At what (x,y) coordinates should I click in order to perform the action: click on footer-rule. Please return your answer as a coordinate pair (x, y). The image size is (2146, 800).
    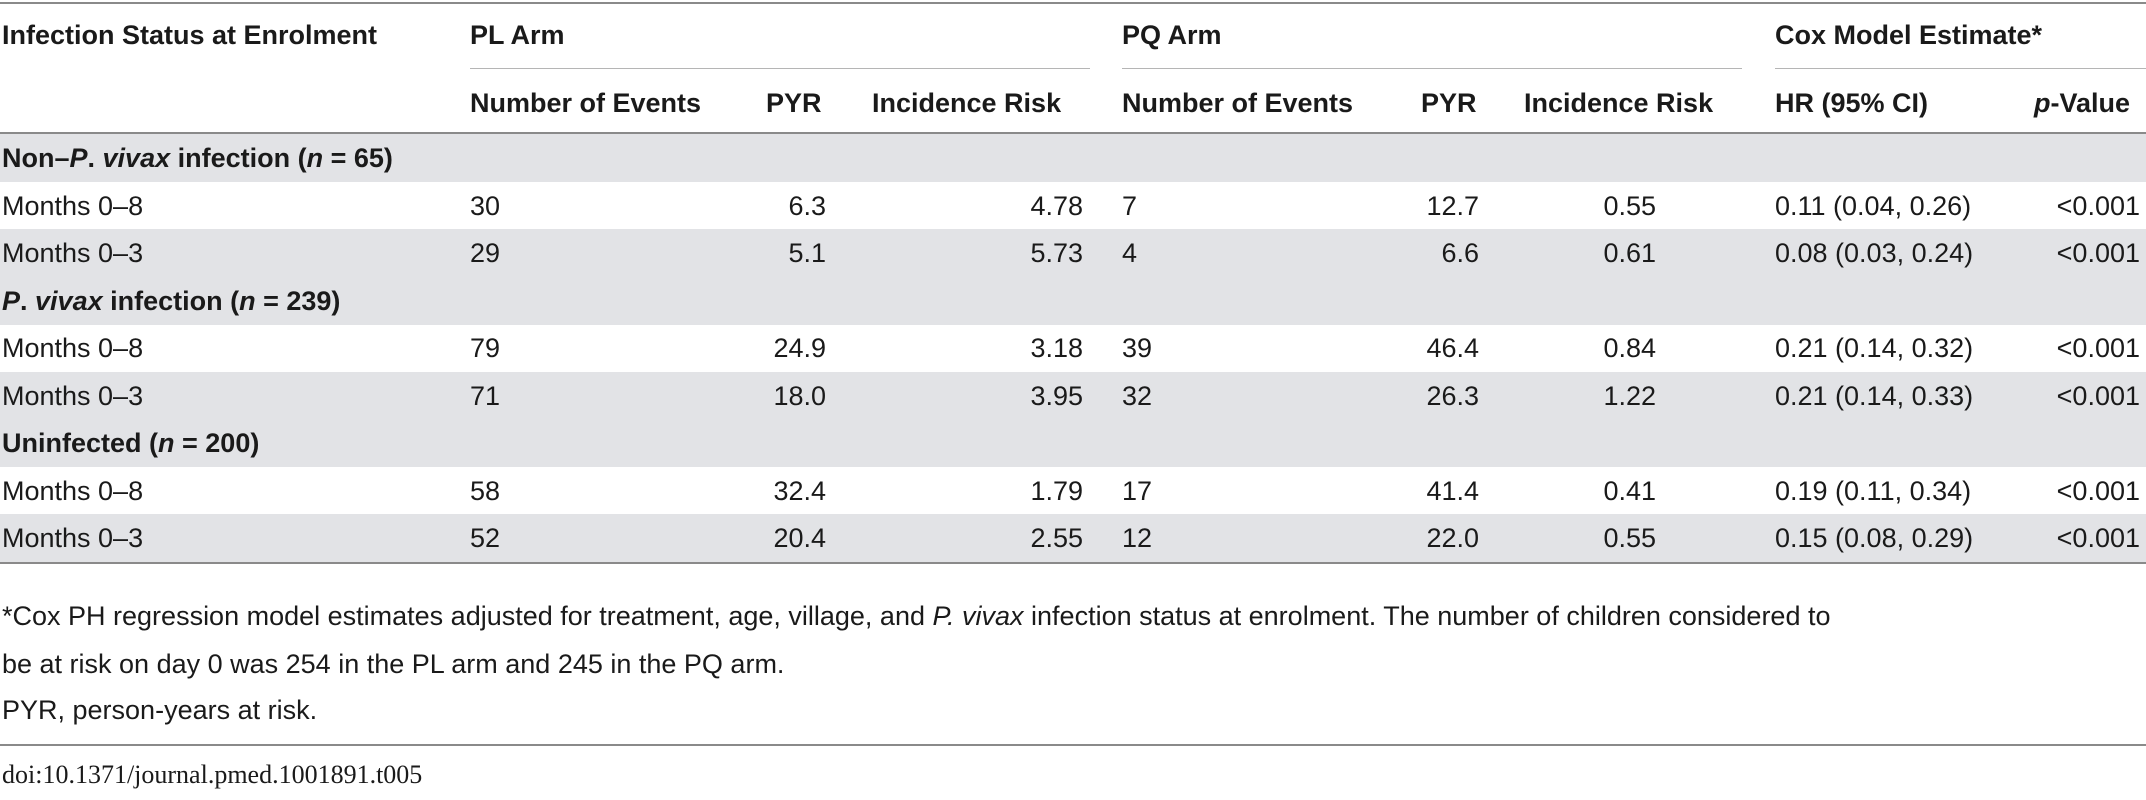
    Looking at the image, I should click on (1073, 745).